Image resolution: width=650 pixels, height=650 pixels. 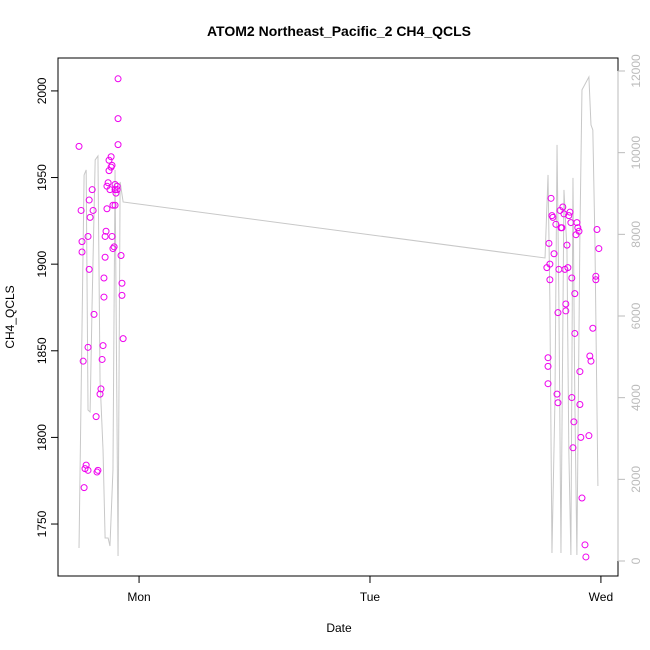 What do you see at coordinates (42, 263) in the screenshot?
I see `y-tick-label: 1900` at bounding box center [42, 263].